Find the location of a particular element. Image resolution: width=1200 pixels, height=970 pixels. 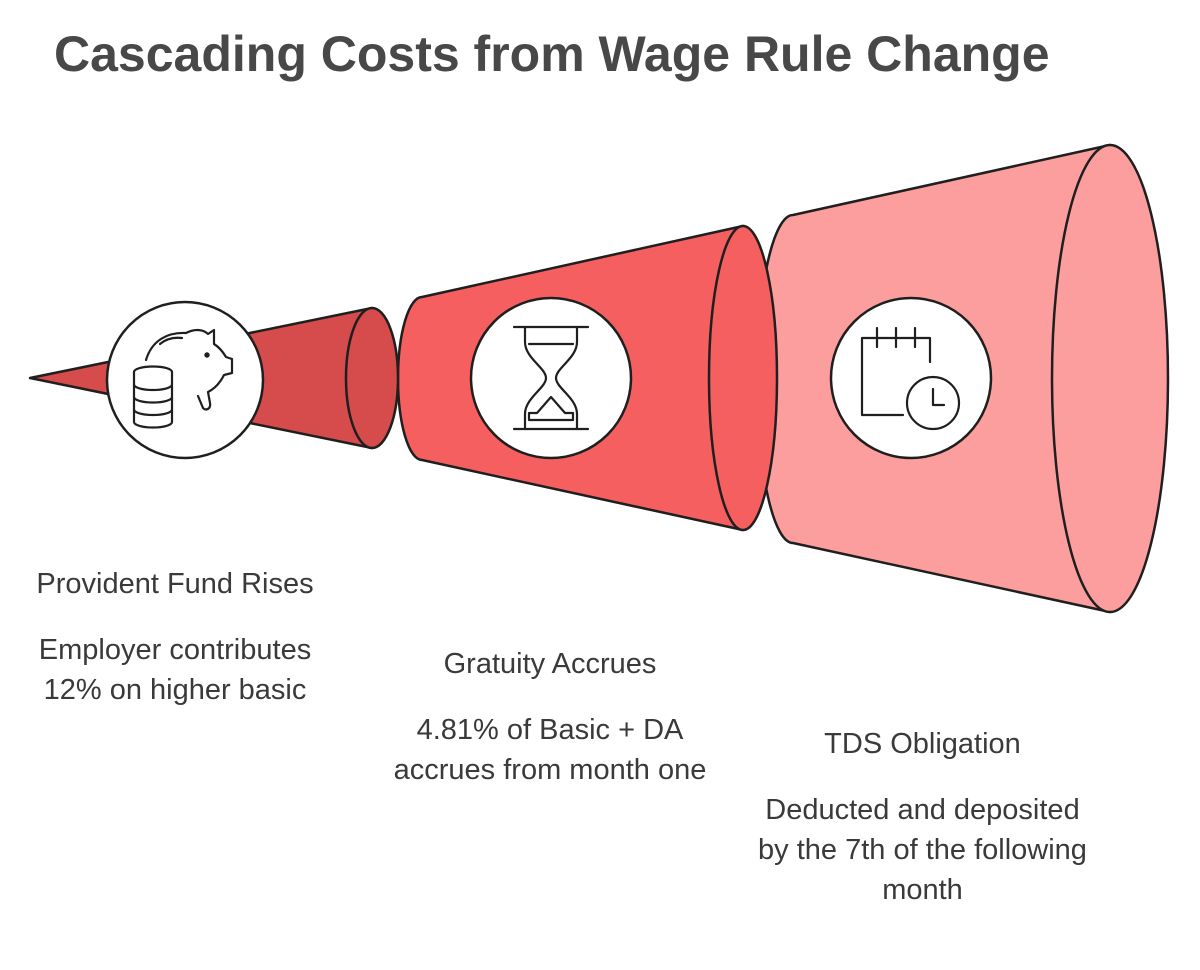

calendar-clock-icon is located at coordinates (911, 378).